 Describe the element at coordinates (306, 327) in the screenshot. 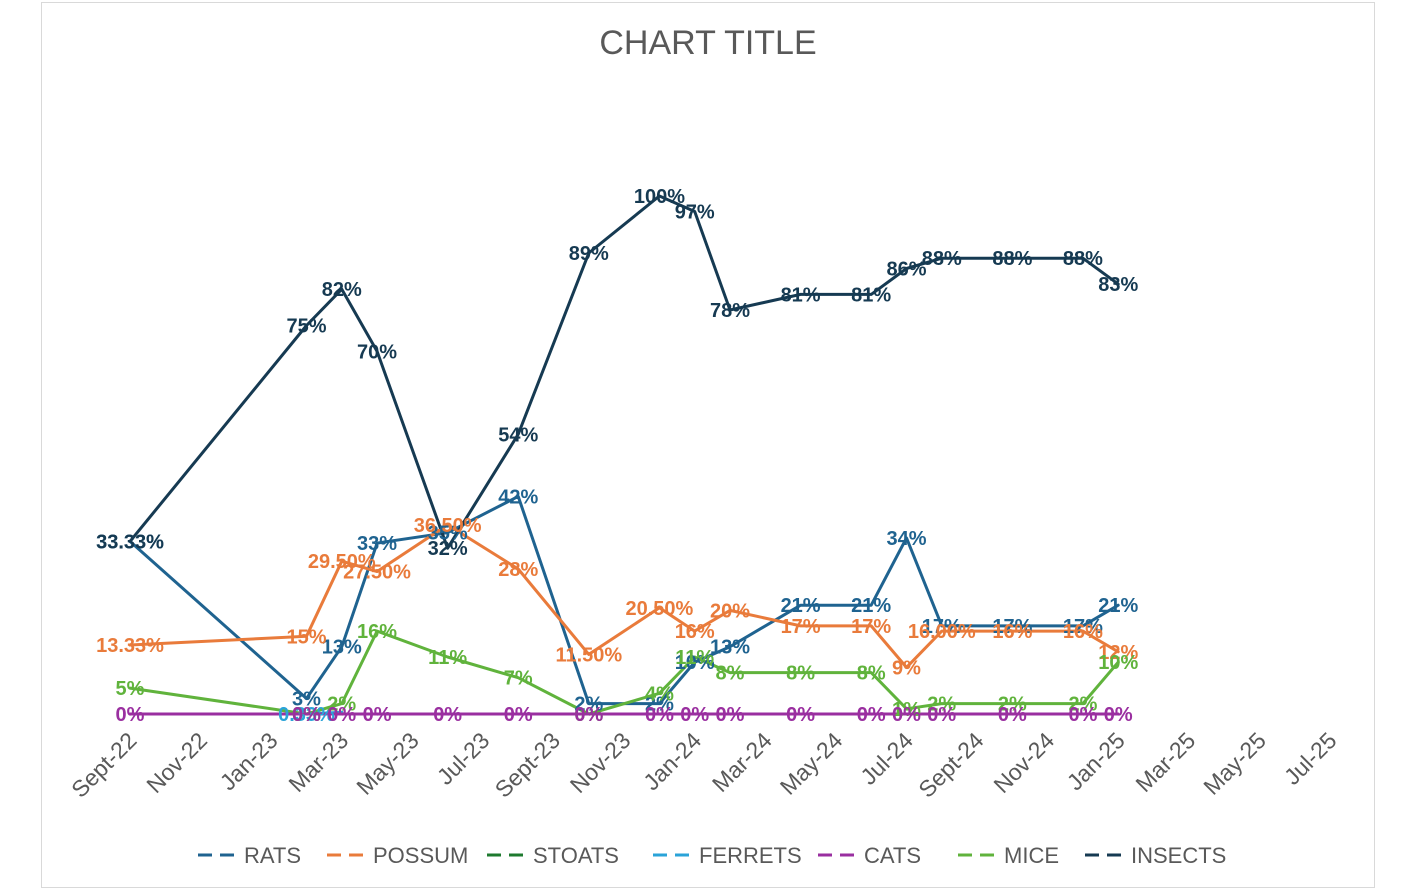

I see `data-label-insects: 75%` at that location.